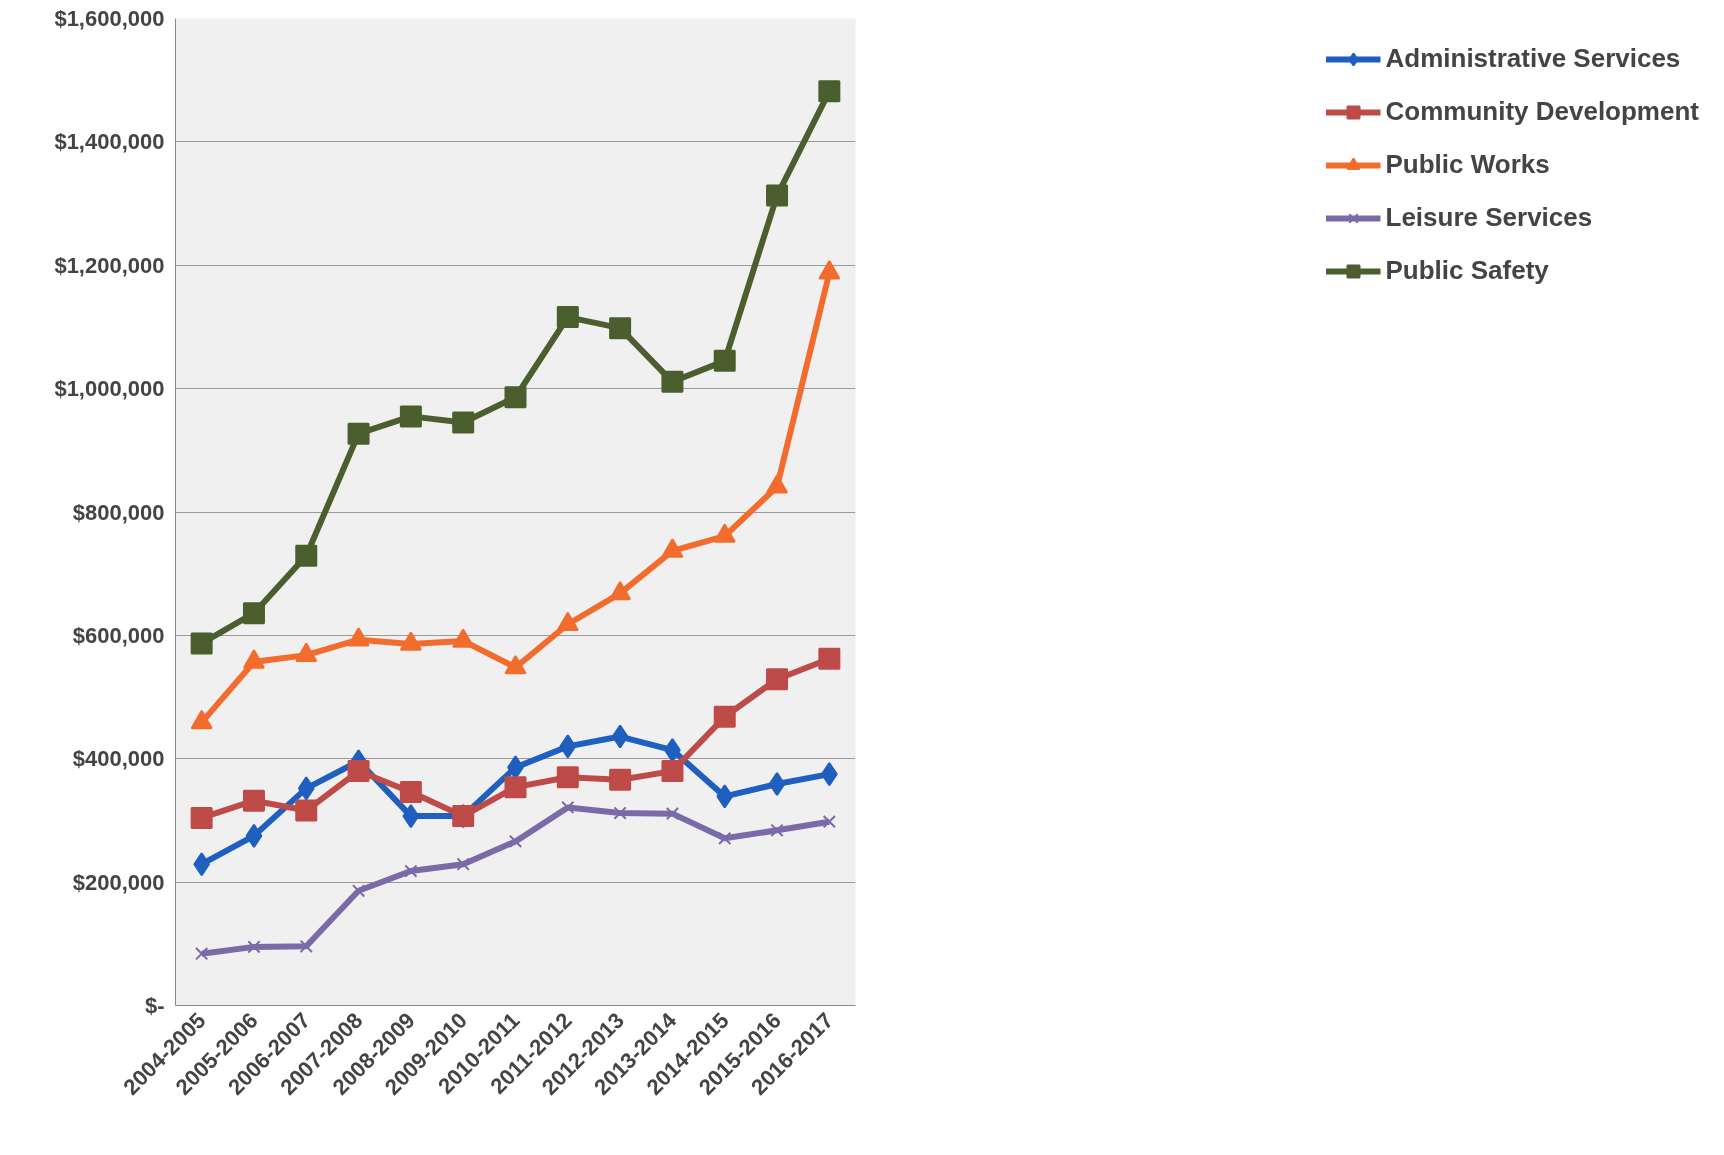 This screenshot has height=1155, width=1724. I want to click on y-tick-label: $800,000, so click(118, 512).